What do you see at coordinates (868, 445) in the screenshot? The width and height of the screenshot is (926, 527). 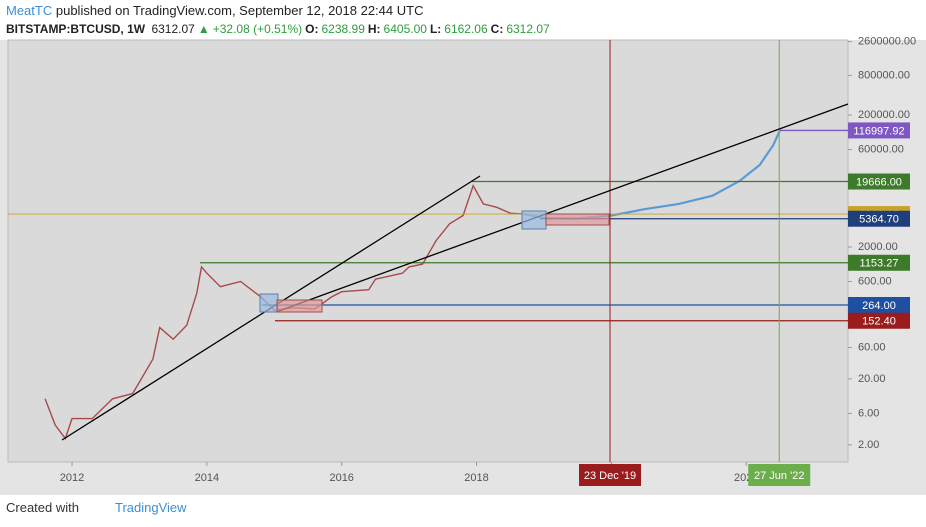 I see `y-tick-label: 2.00` at bounding box center [868, 445].